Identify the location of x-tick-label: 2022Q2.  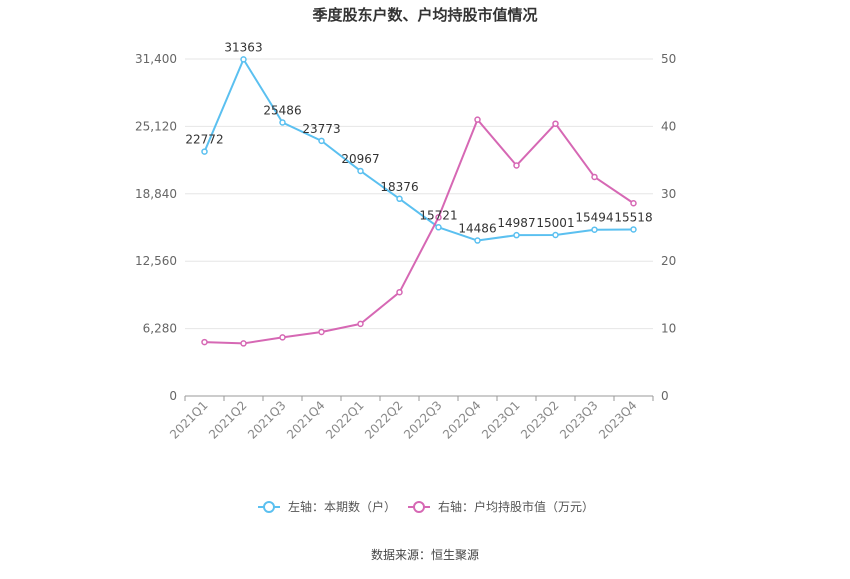
(384, 420).